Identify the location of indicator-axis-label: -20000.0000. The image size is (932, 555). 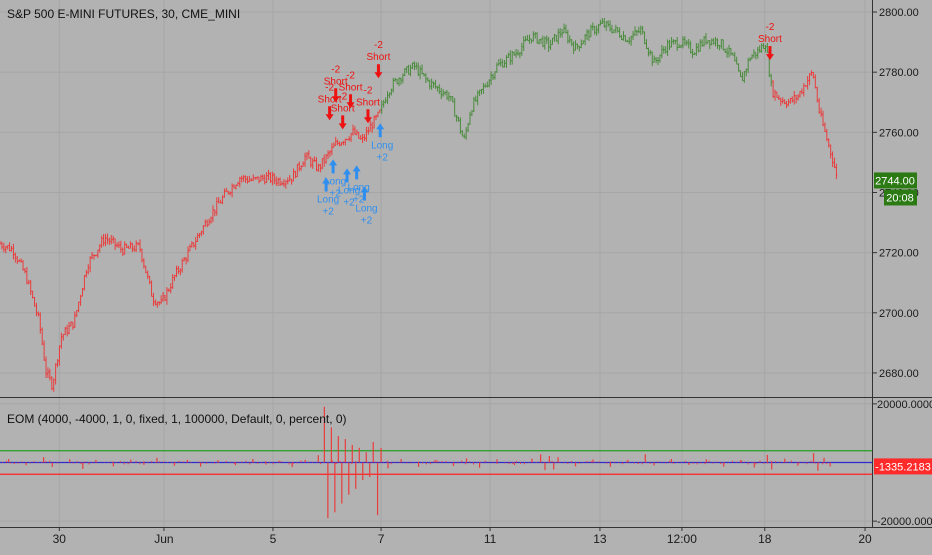
(904, 522).